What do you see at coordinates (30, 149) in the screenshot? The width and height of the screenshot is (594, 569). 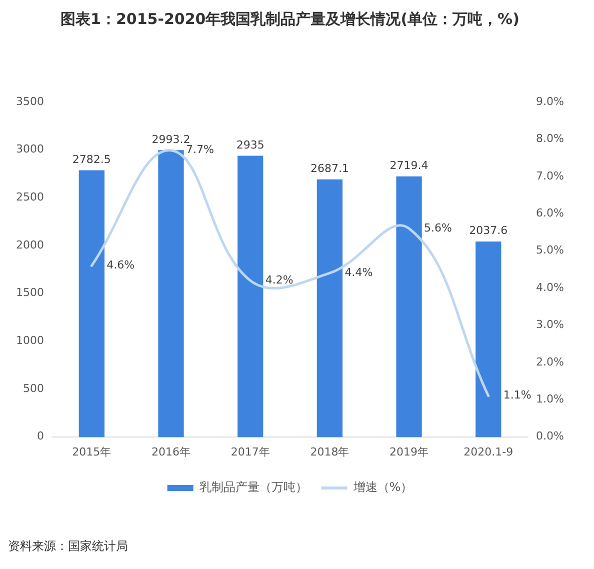 I see `y-tick-label: 3000` at bounding box center [30, 149].